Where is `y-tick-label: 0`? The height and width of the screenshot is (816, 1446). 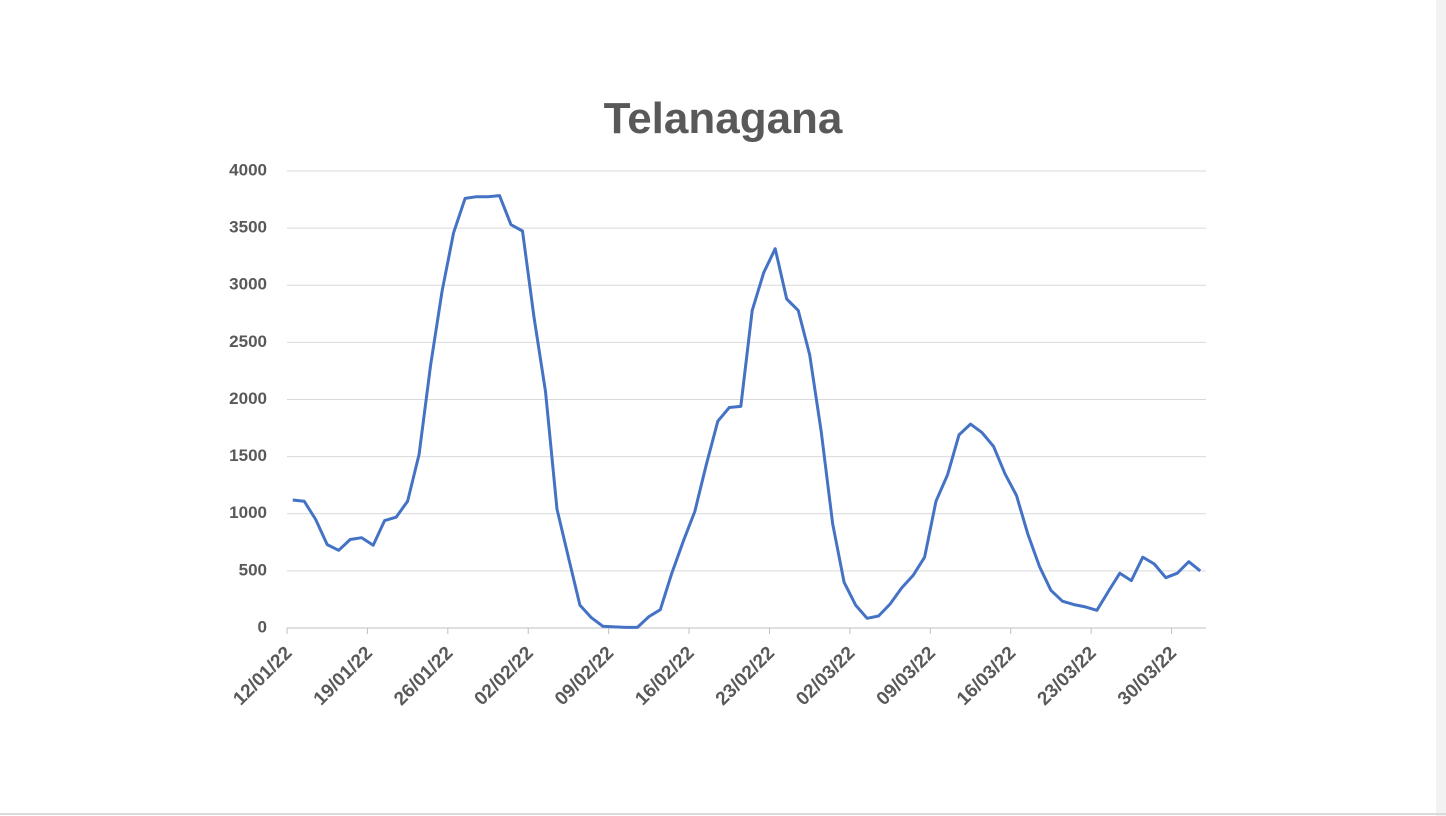
y-tick-label: 0 is located at coordinates (262, 626).